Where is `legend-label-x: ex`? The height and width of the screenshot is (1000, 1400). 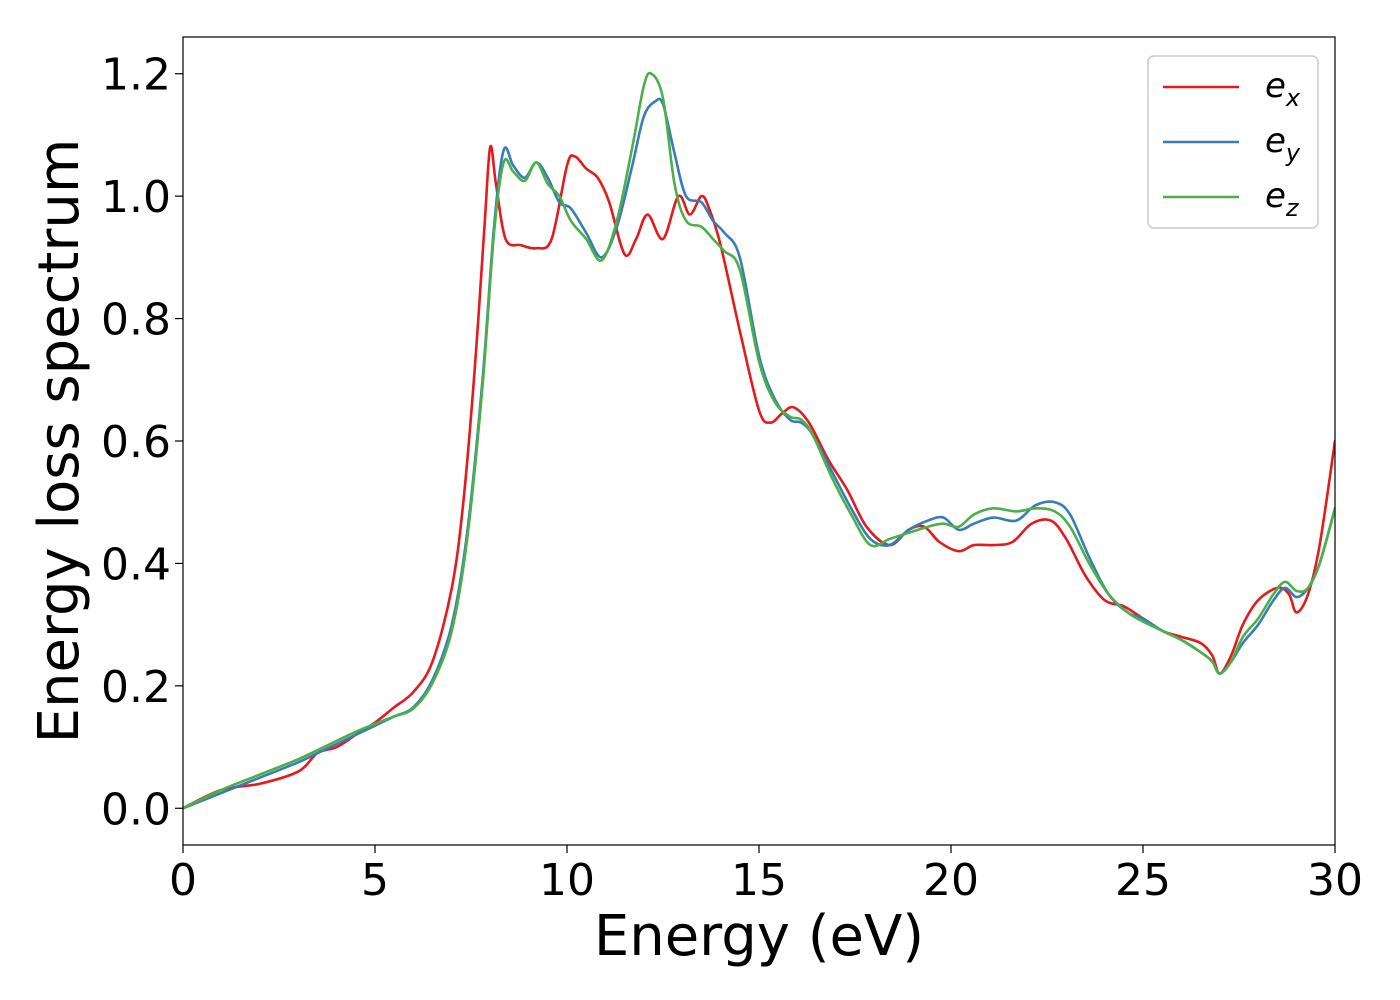 legend-label-x: ex is located at coordinates (1283, 89).